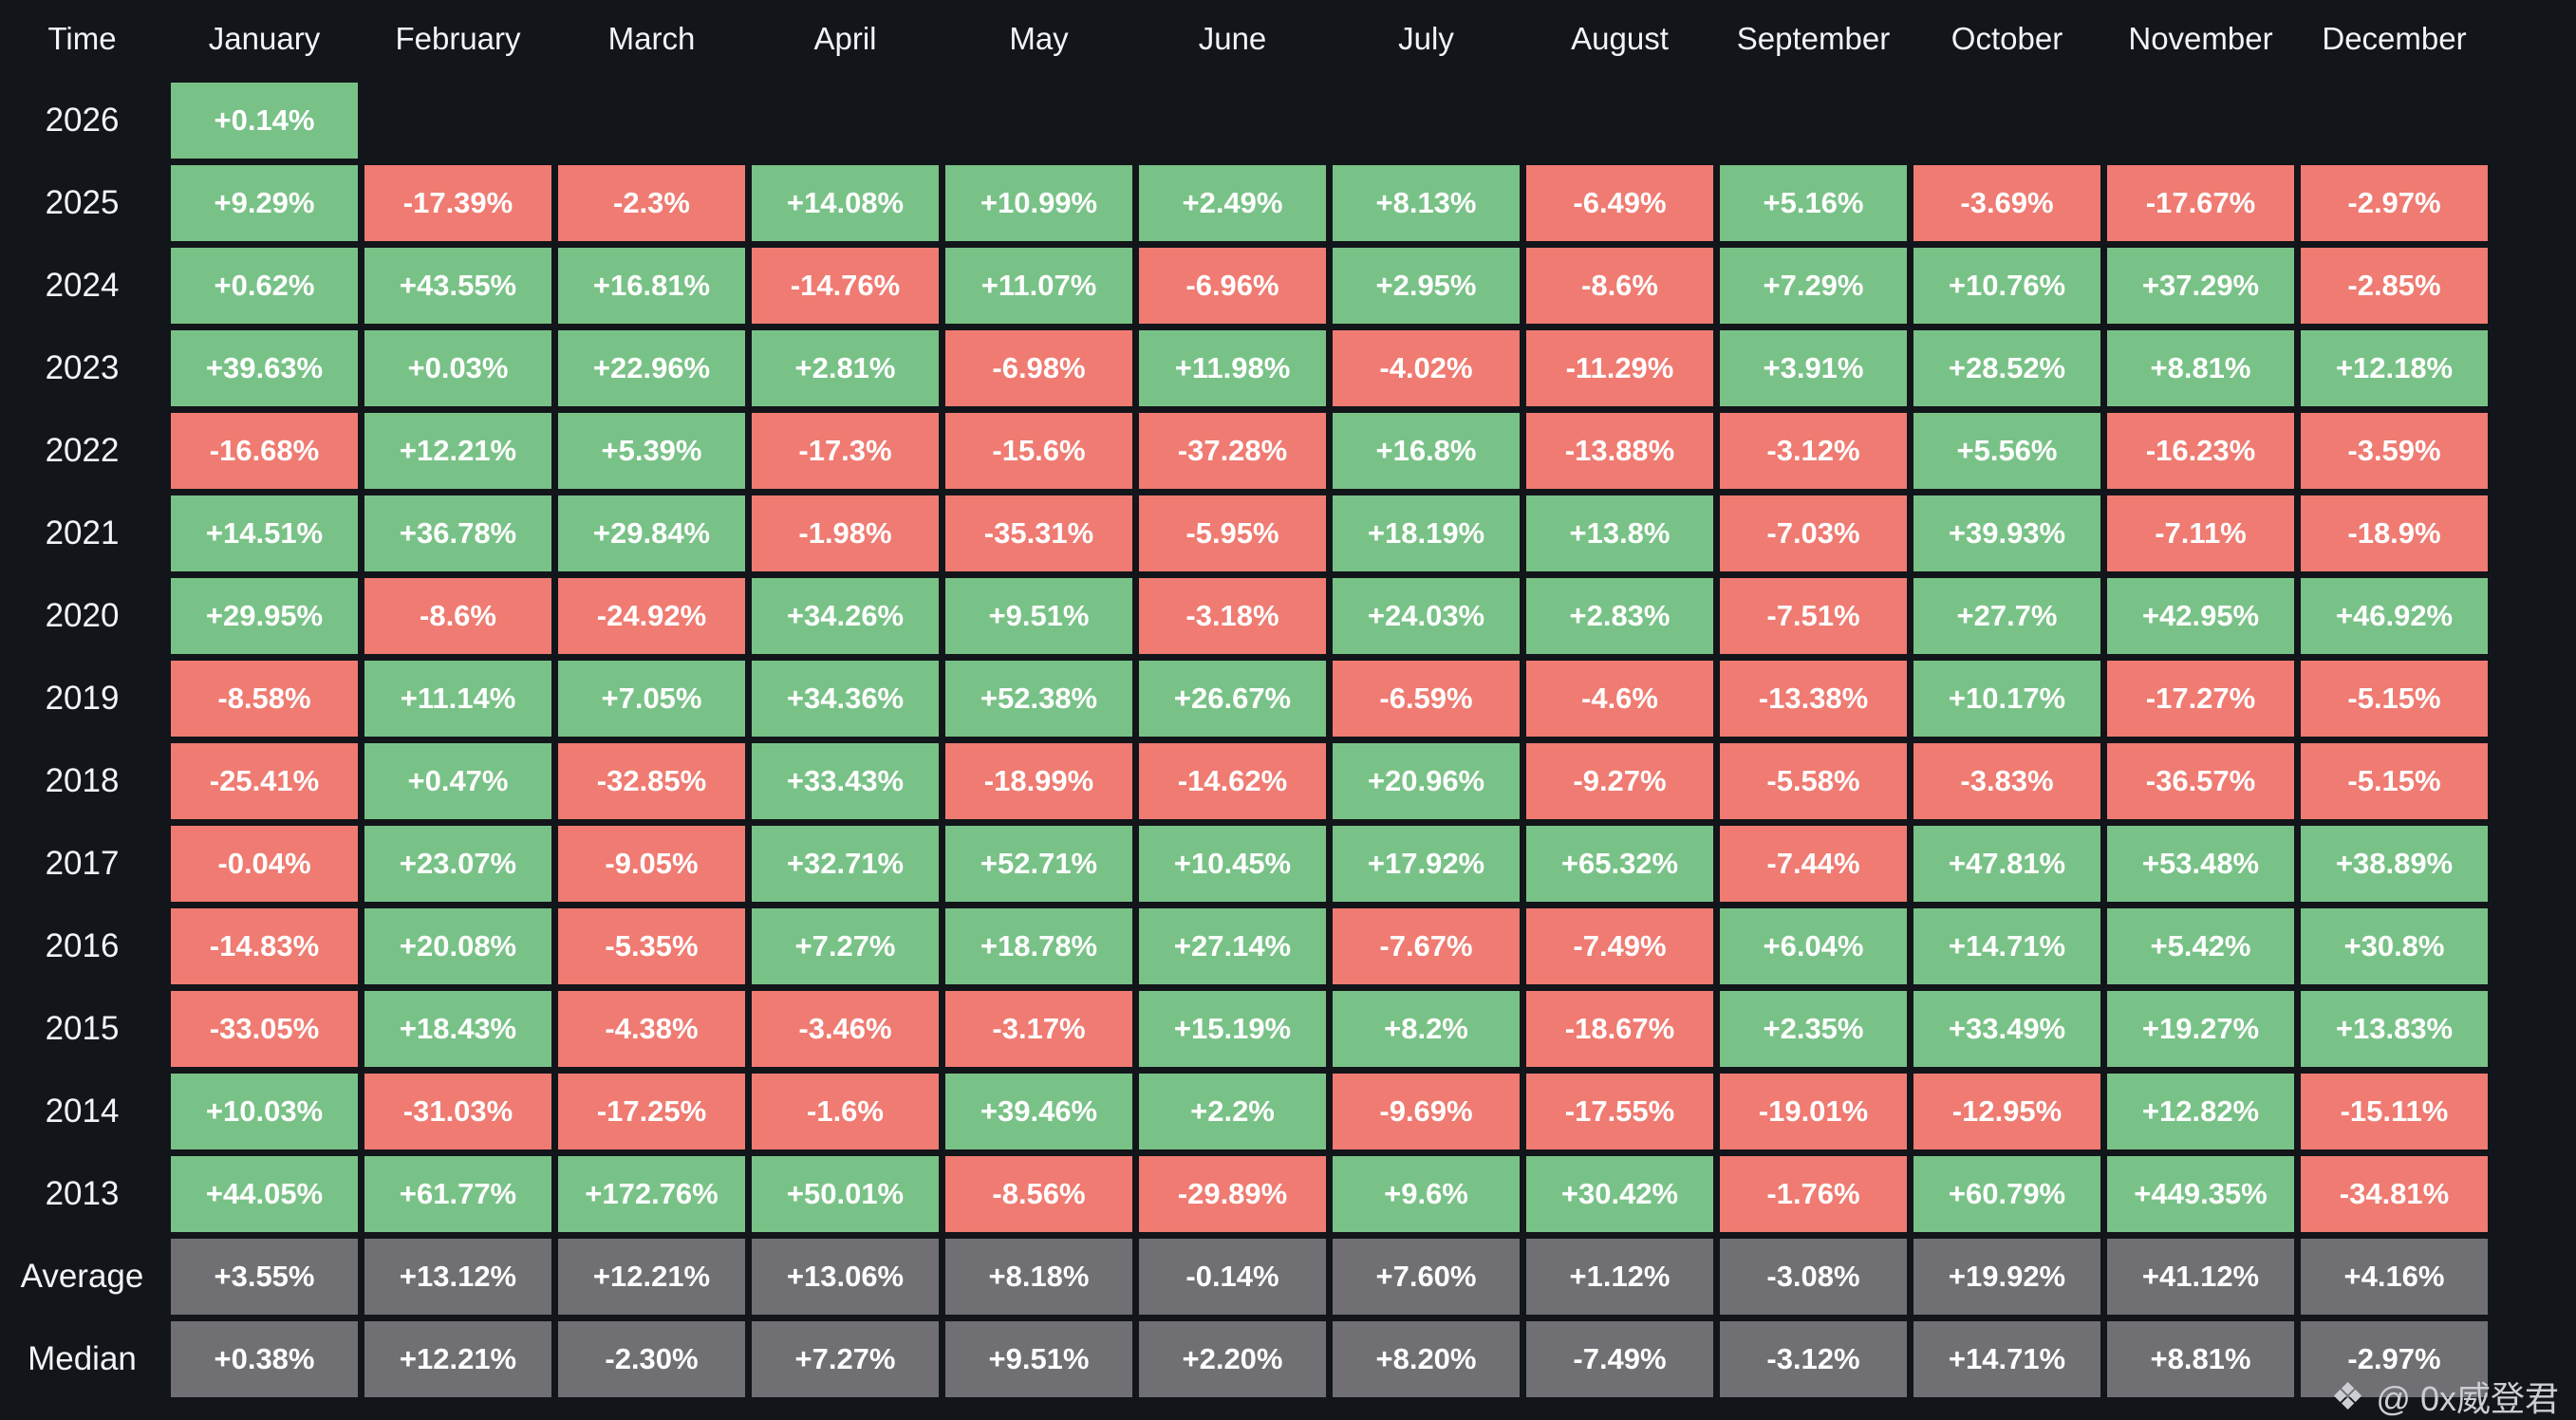 Image resolution: width=2576 pixels, height=1420 pixels. Describe the element at coordinates (2394, 1277) in the screenshot. I see `cell-average-december: +4.16%` at that location.